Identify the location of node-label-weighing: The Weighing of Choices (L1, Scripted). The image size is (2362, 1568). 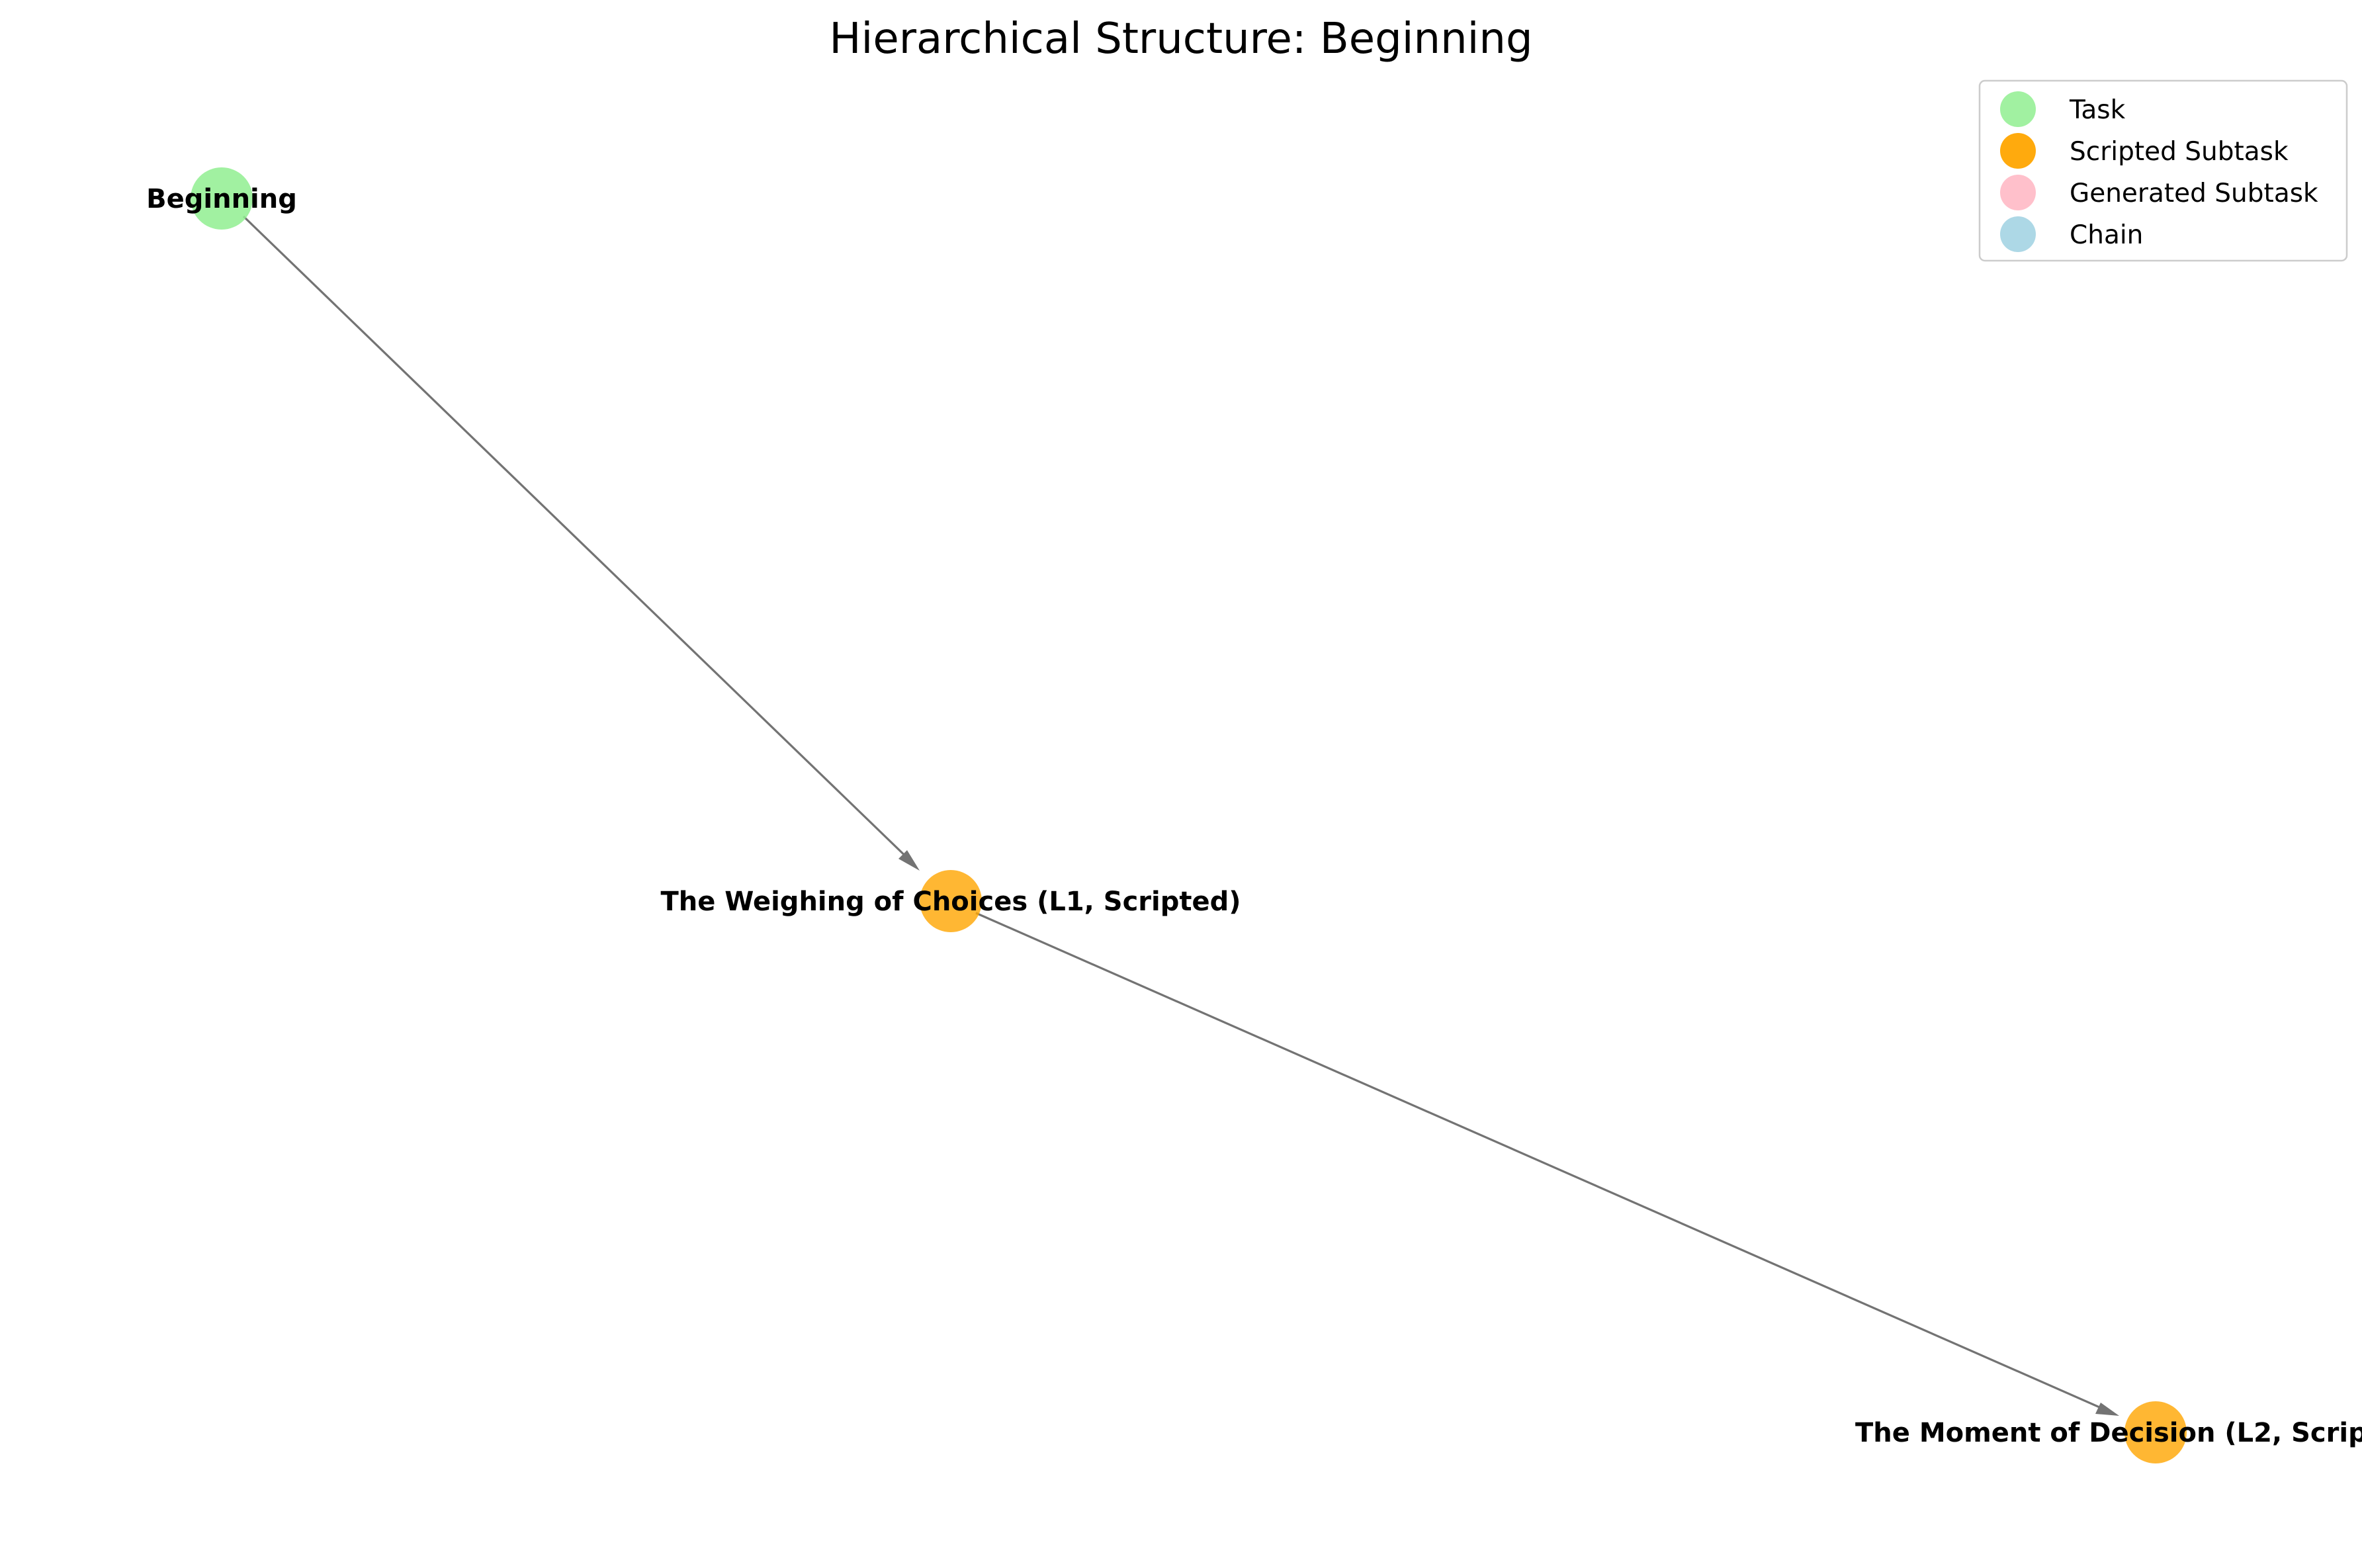
(950, 902).